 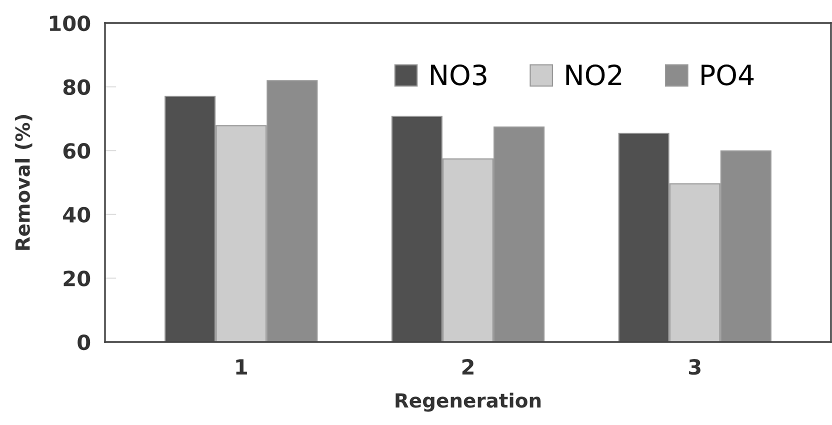 I want to click on y-tick-label: 100, so click(x=70, y=23).